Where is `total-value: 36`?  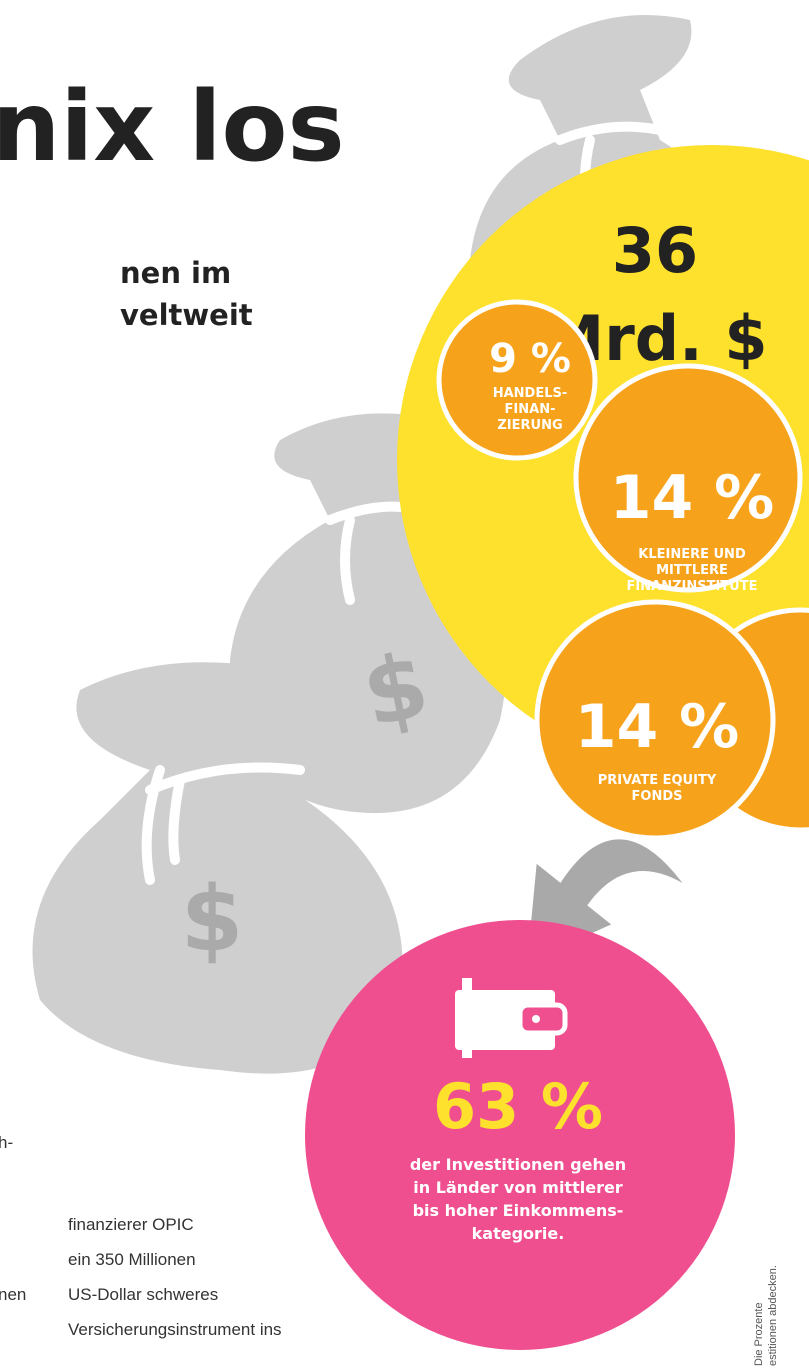
total-value: 36 is located at coordinates (655, 250).